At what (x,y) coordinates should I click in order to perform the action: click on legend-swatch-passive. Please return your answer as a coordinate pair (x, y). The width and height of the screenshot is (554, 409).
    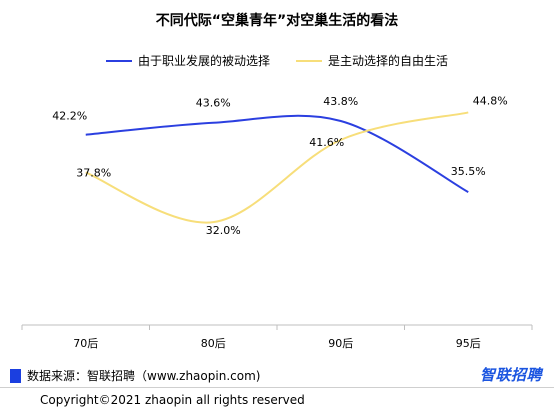
    Looking at the image, I should click on (118, 60).